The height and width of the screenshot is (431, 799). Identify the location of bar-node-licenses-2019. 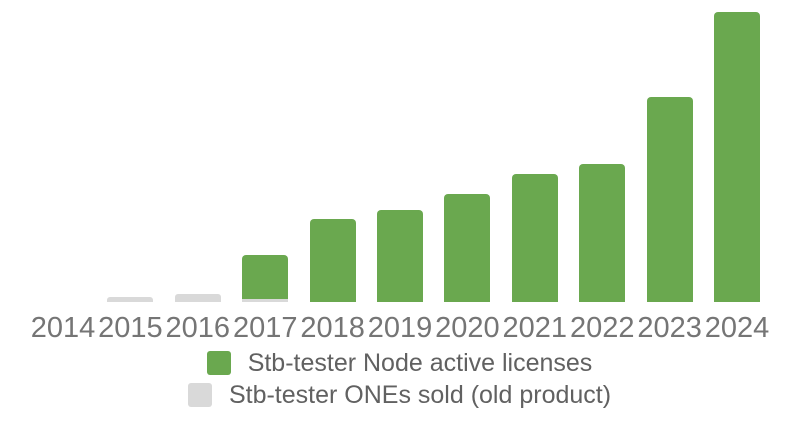
(400, 256).